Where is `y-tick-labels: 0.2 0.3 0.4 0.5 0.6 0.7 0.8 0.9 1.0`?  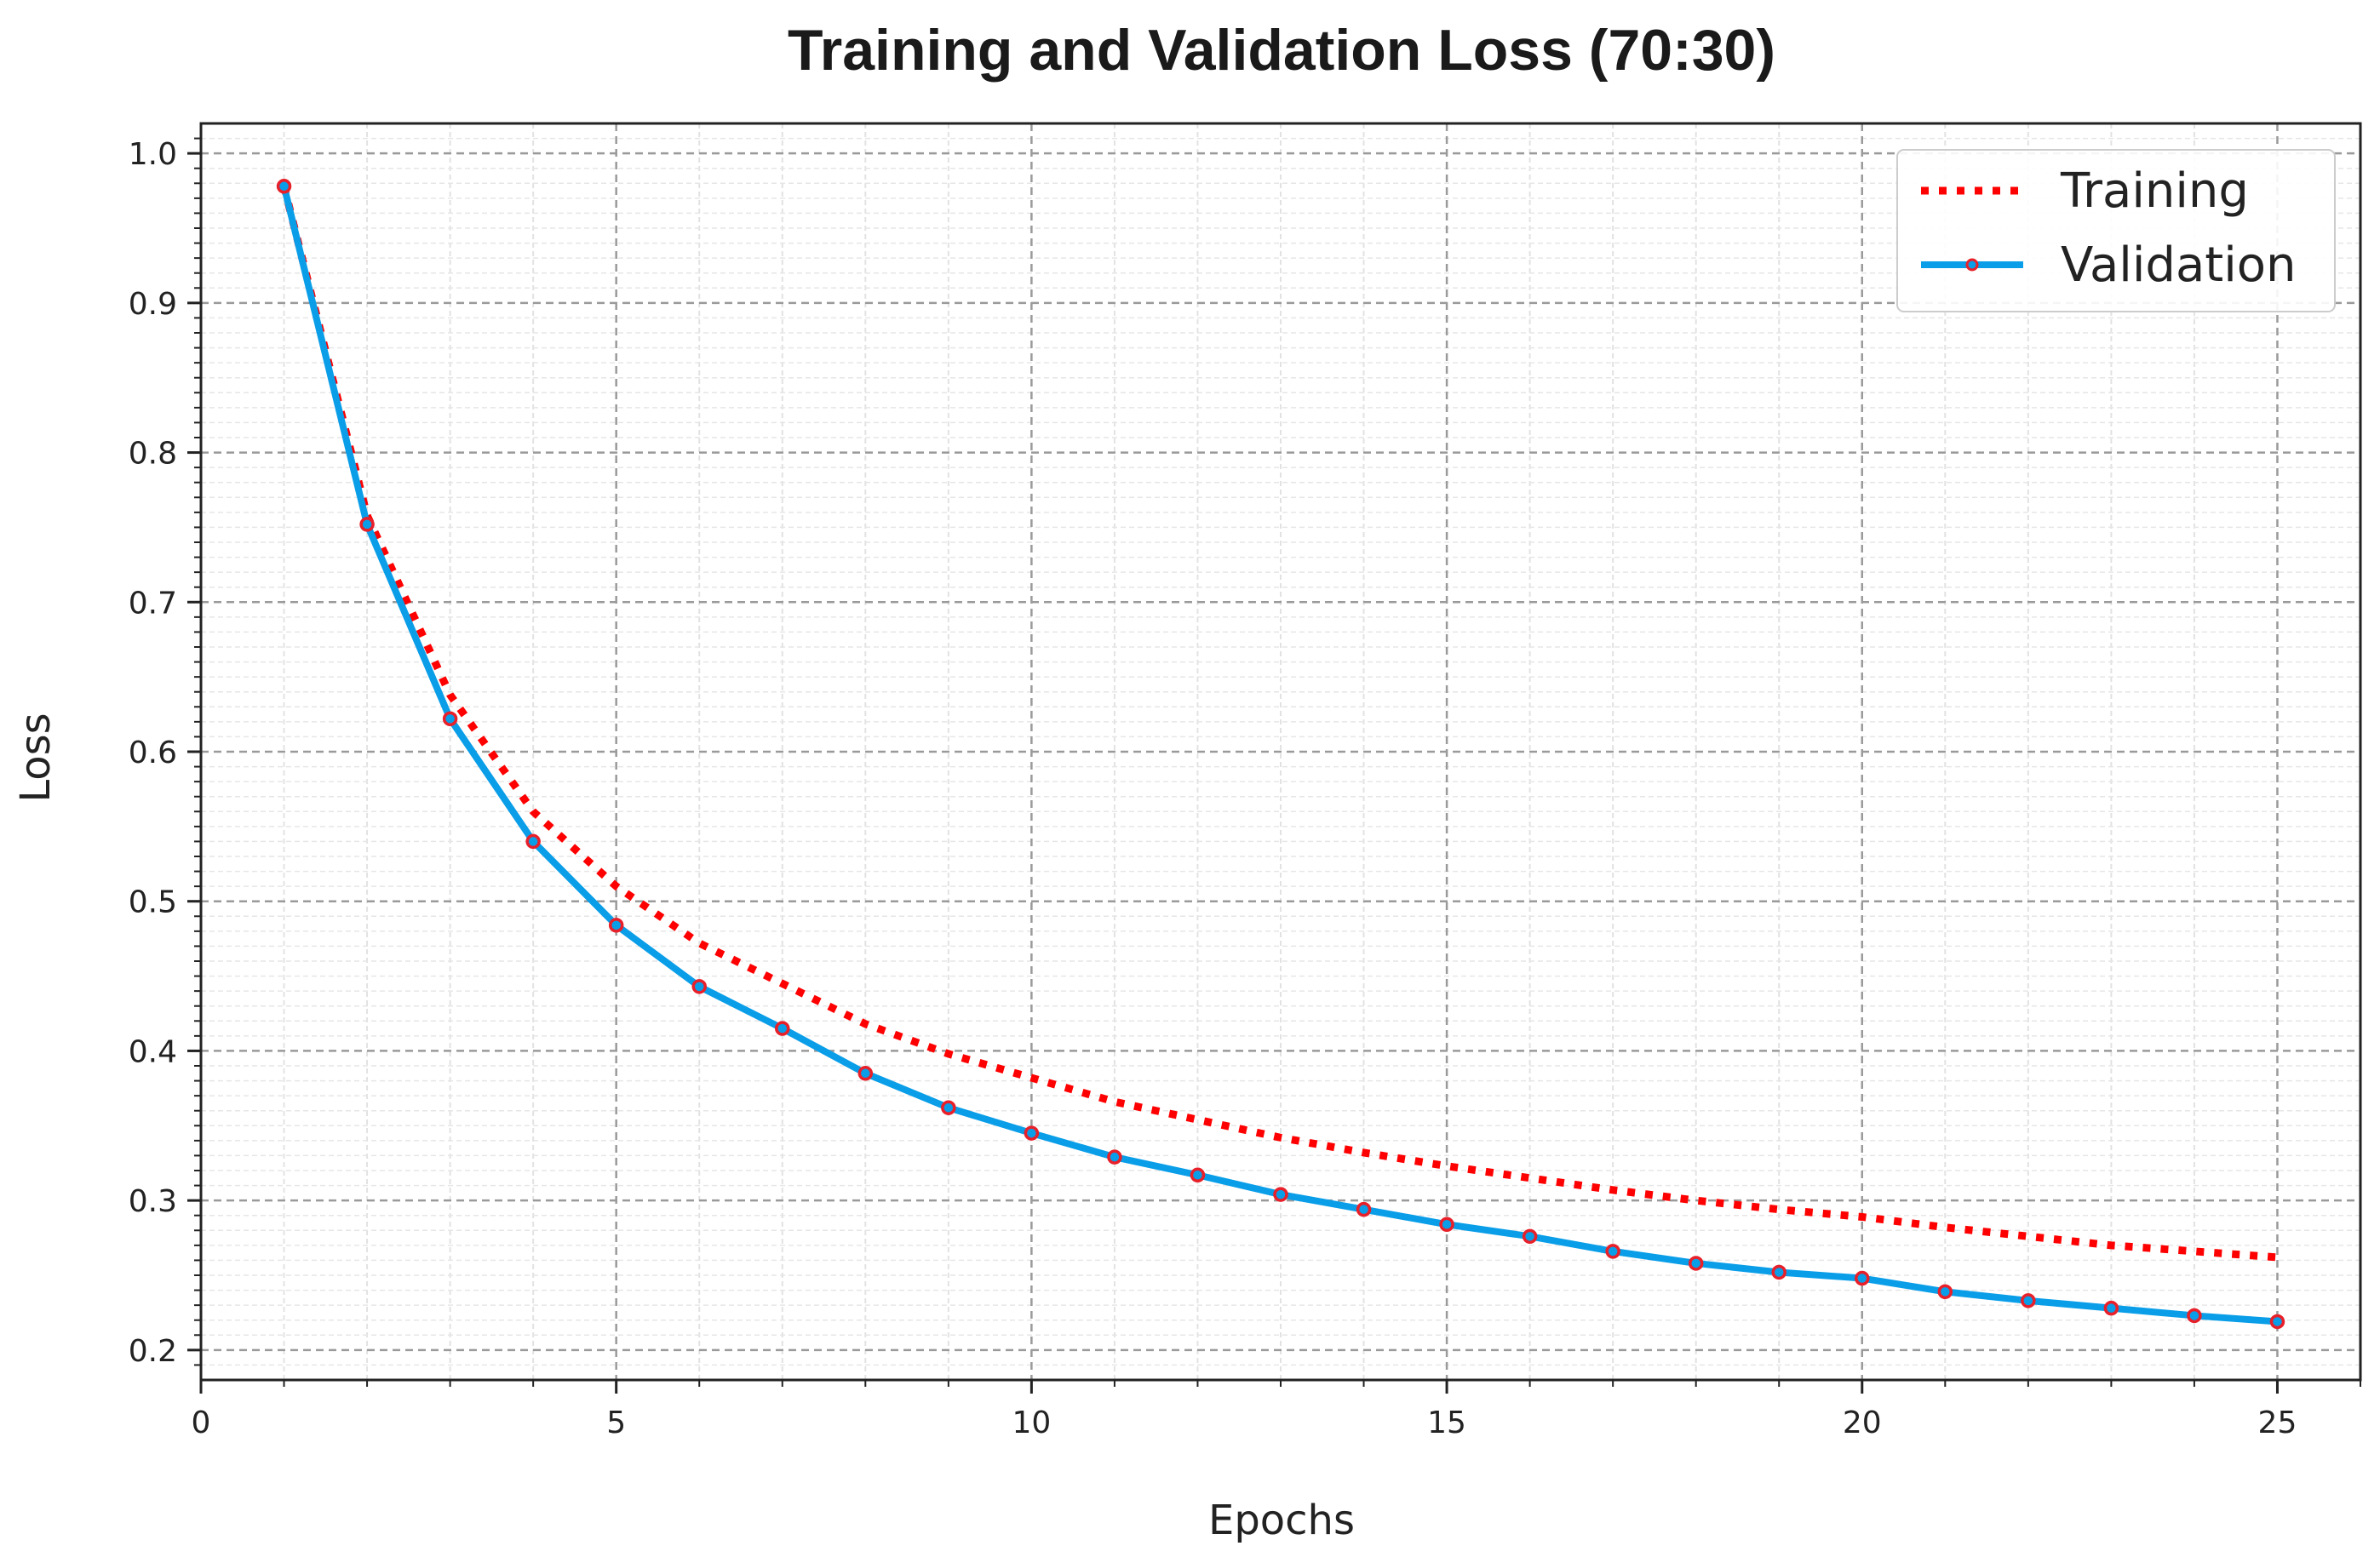 y-tick-labels: 0.2 0.3 0.4 0.5 0.6 0.7 0.8 0.9 1.0 is located at coordinates (153, 753).